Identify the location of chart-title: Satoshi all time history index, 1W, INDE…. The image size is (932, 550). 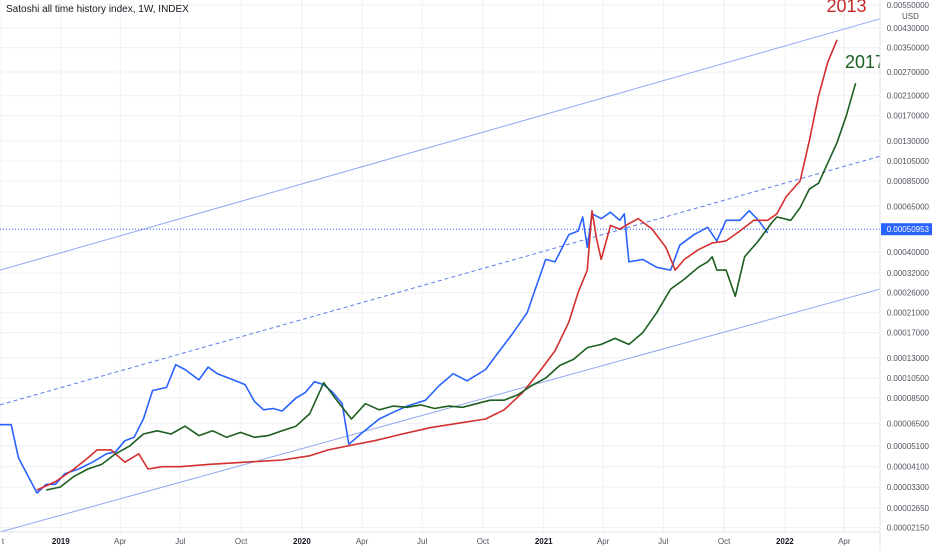
(97, 9).